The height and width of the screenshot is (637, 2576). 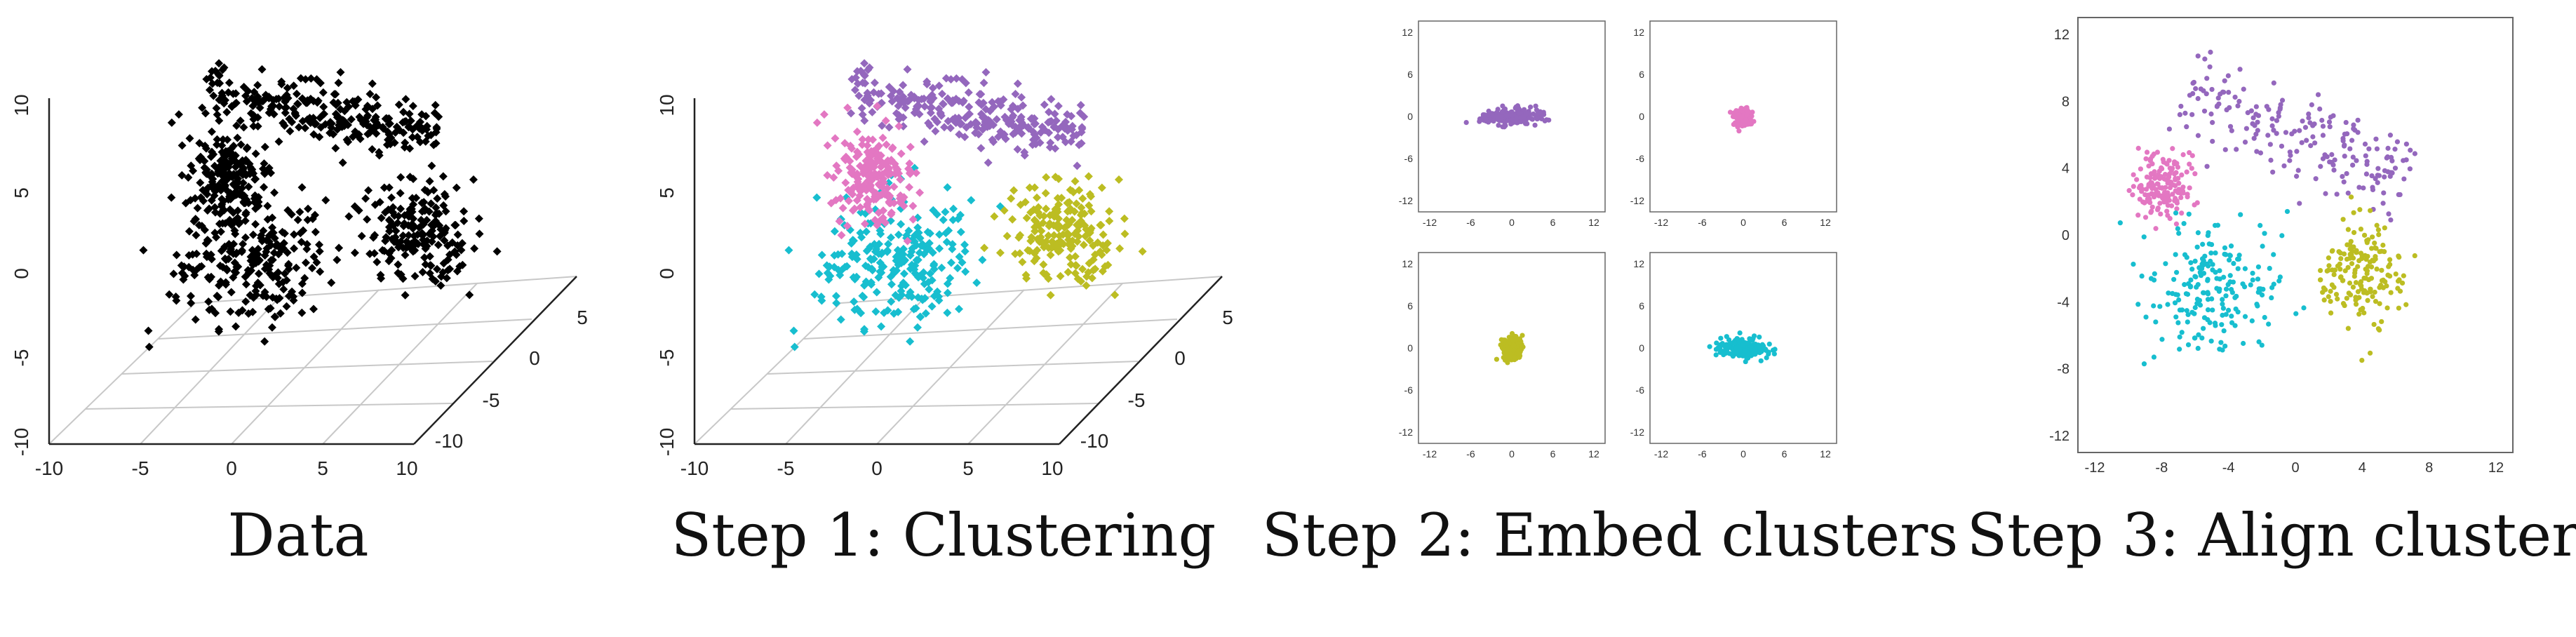 I want to click on p2-y-tick: 5, so click(x=1227, y=317).